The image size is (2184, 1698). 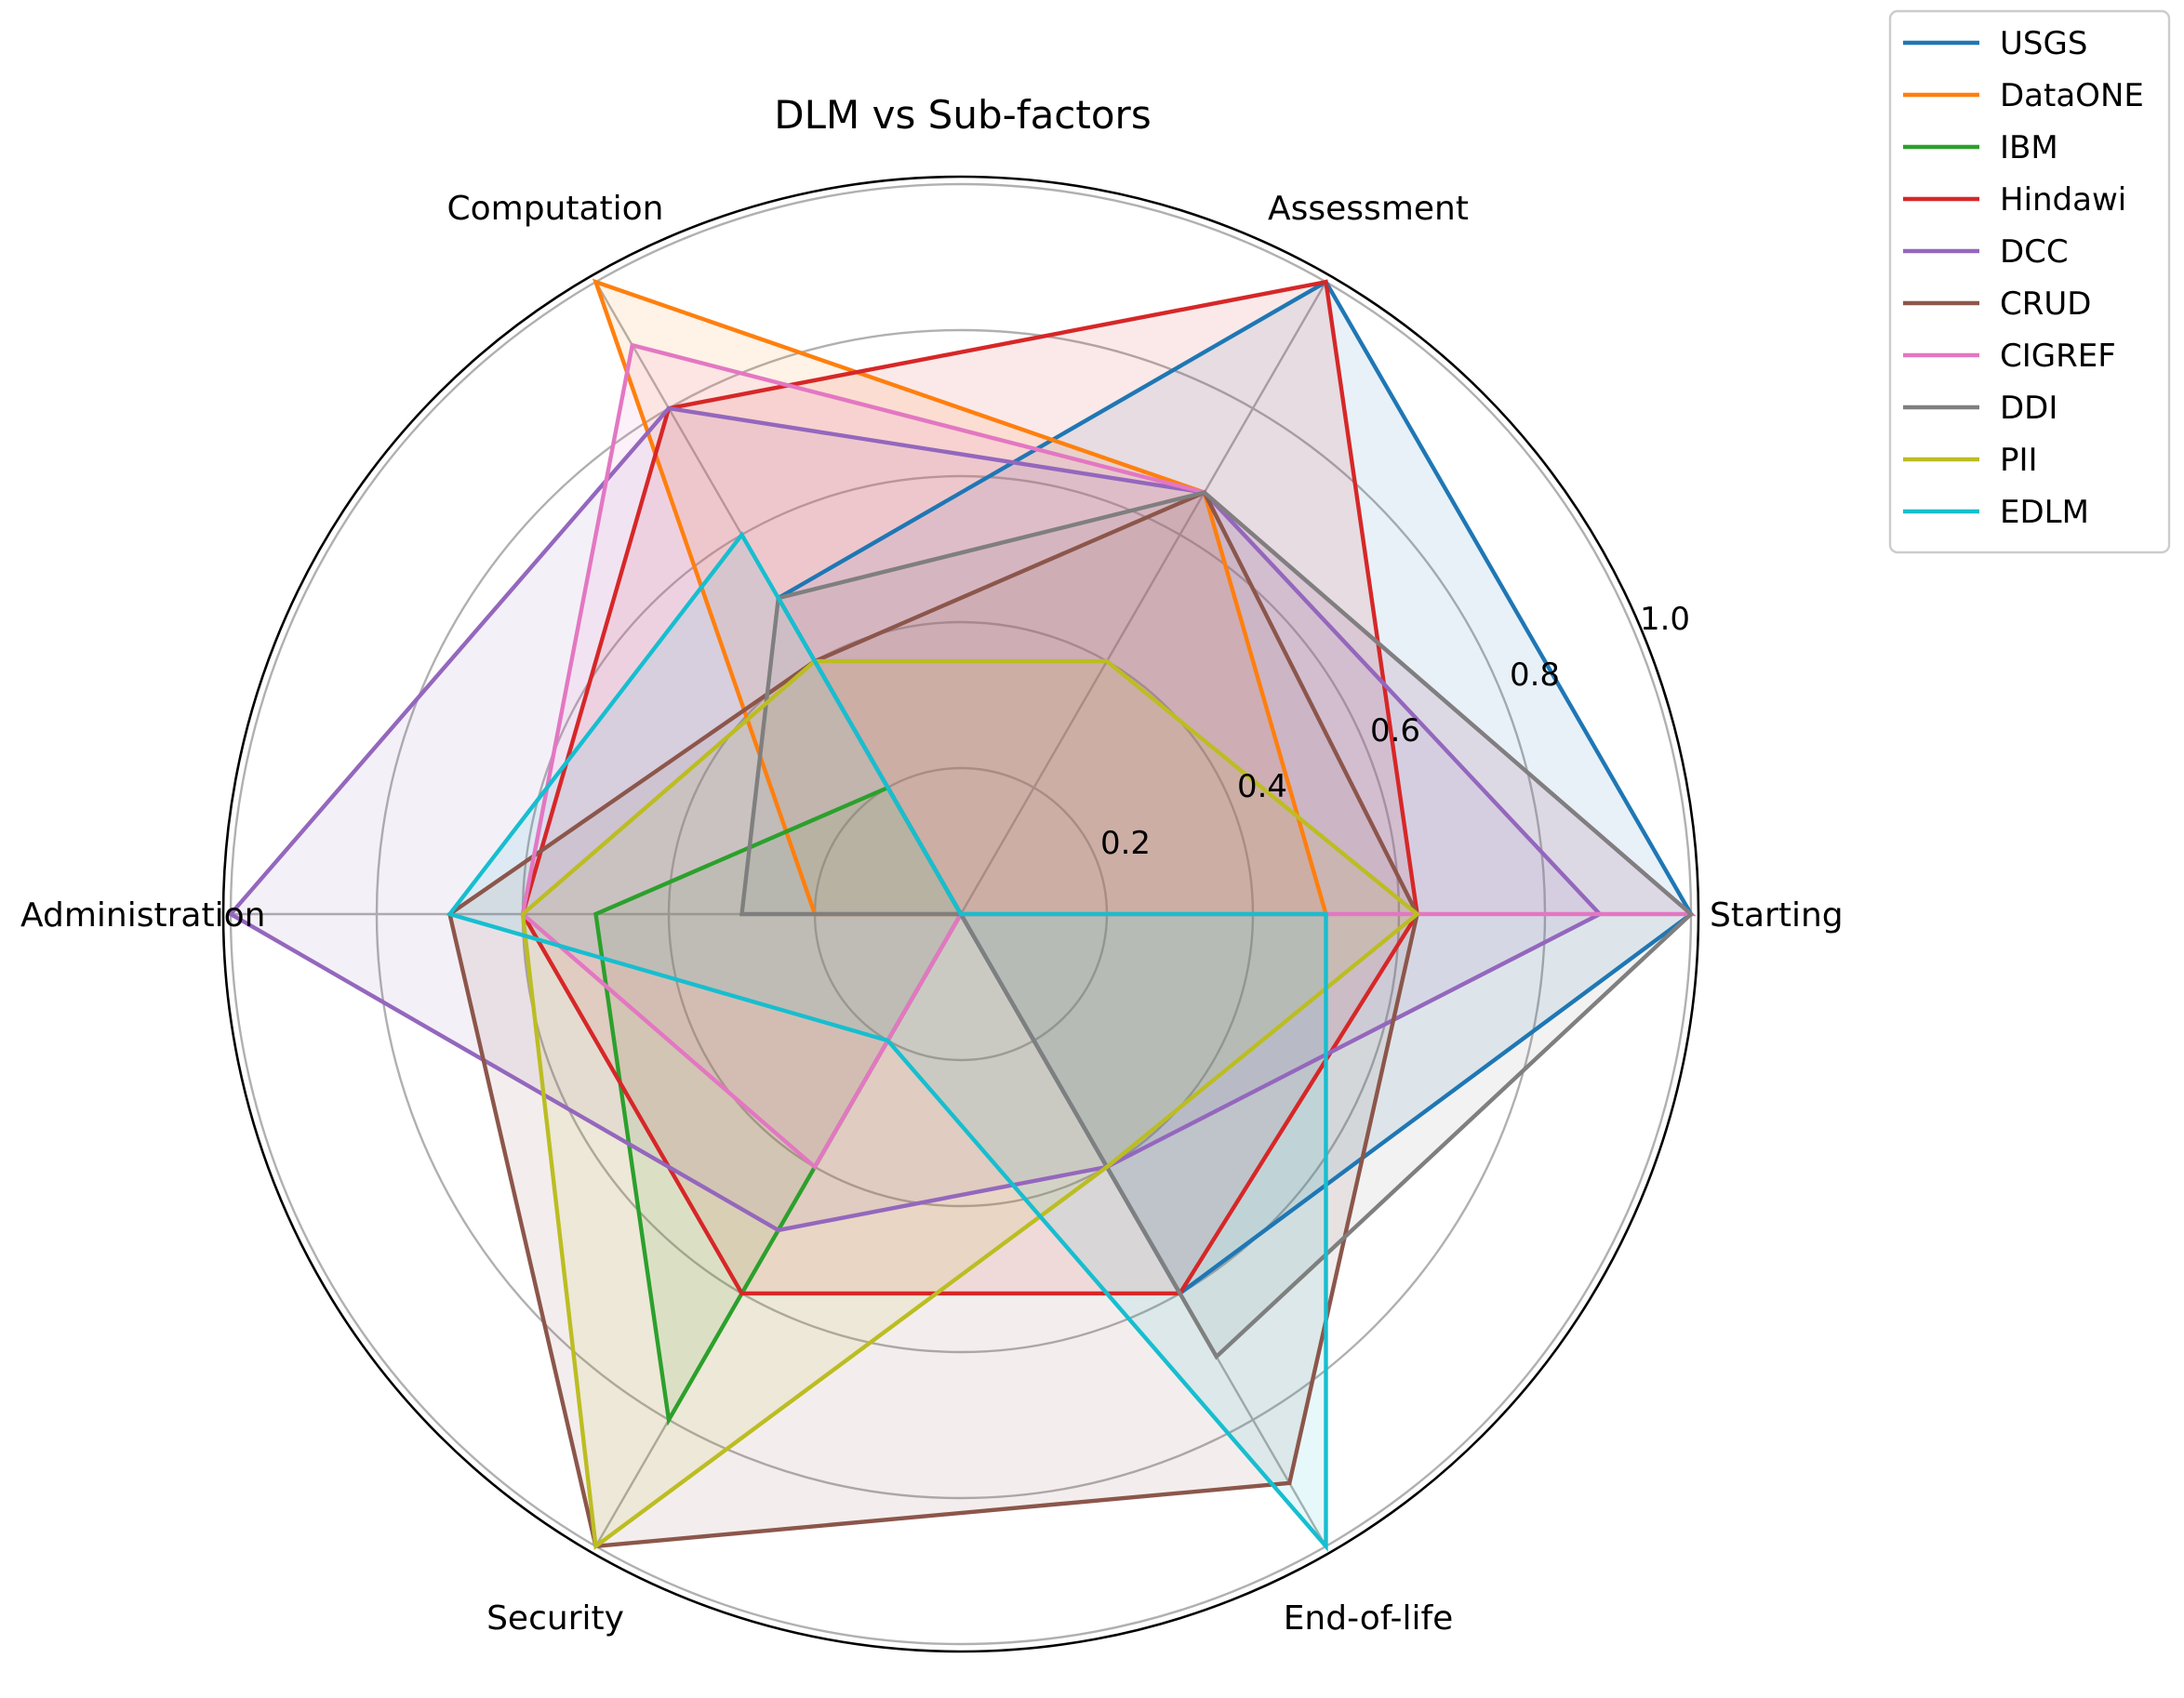 What do you see at coordinates (1665, 620) in the screenshot?
I see `radial-tick-label: 1.0` at bounding box center [1665, 620].